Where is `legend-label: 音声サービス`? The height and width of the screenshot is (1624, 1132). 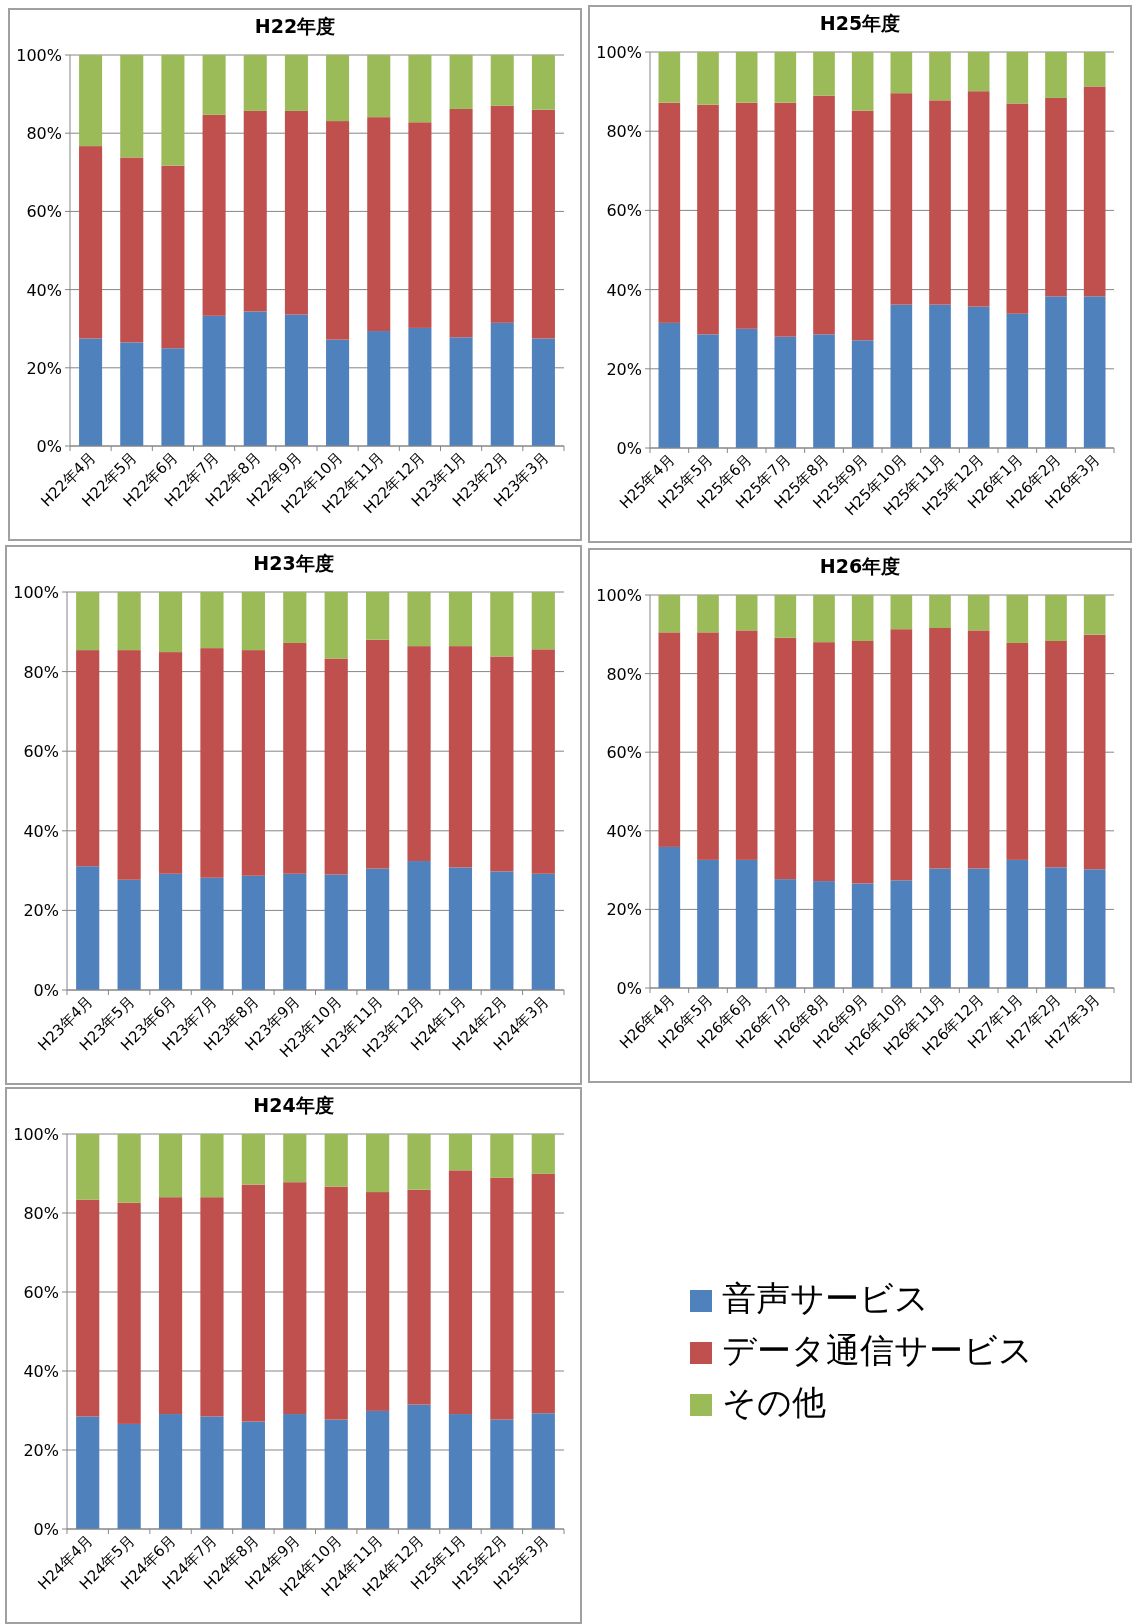
legend-label: 音声サービス is located at coordinates (825, 1298).